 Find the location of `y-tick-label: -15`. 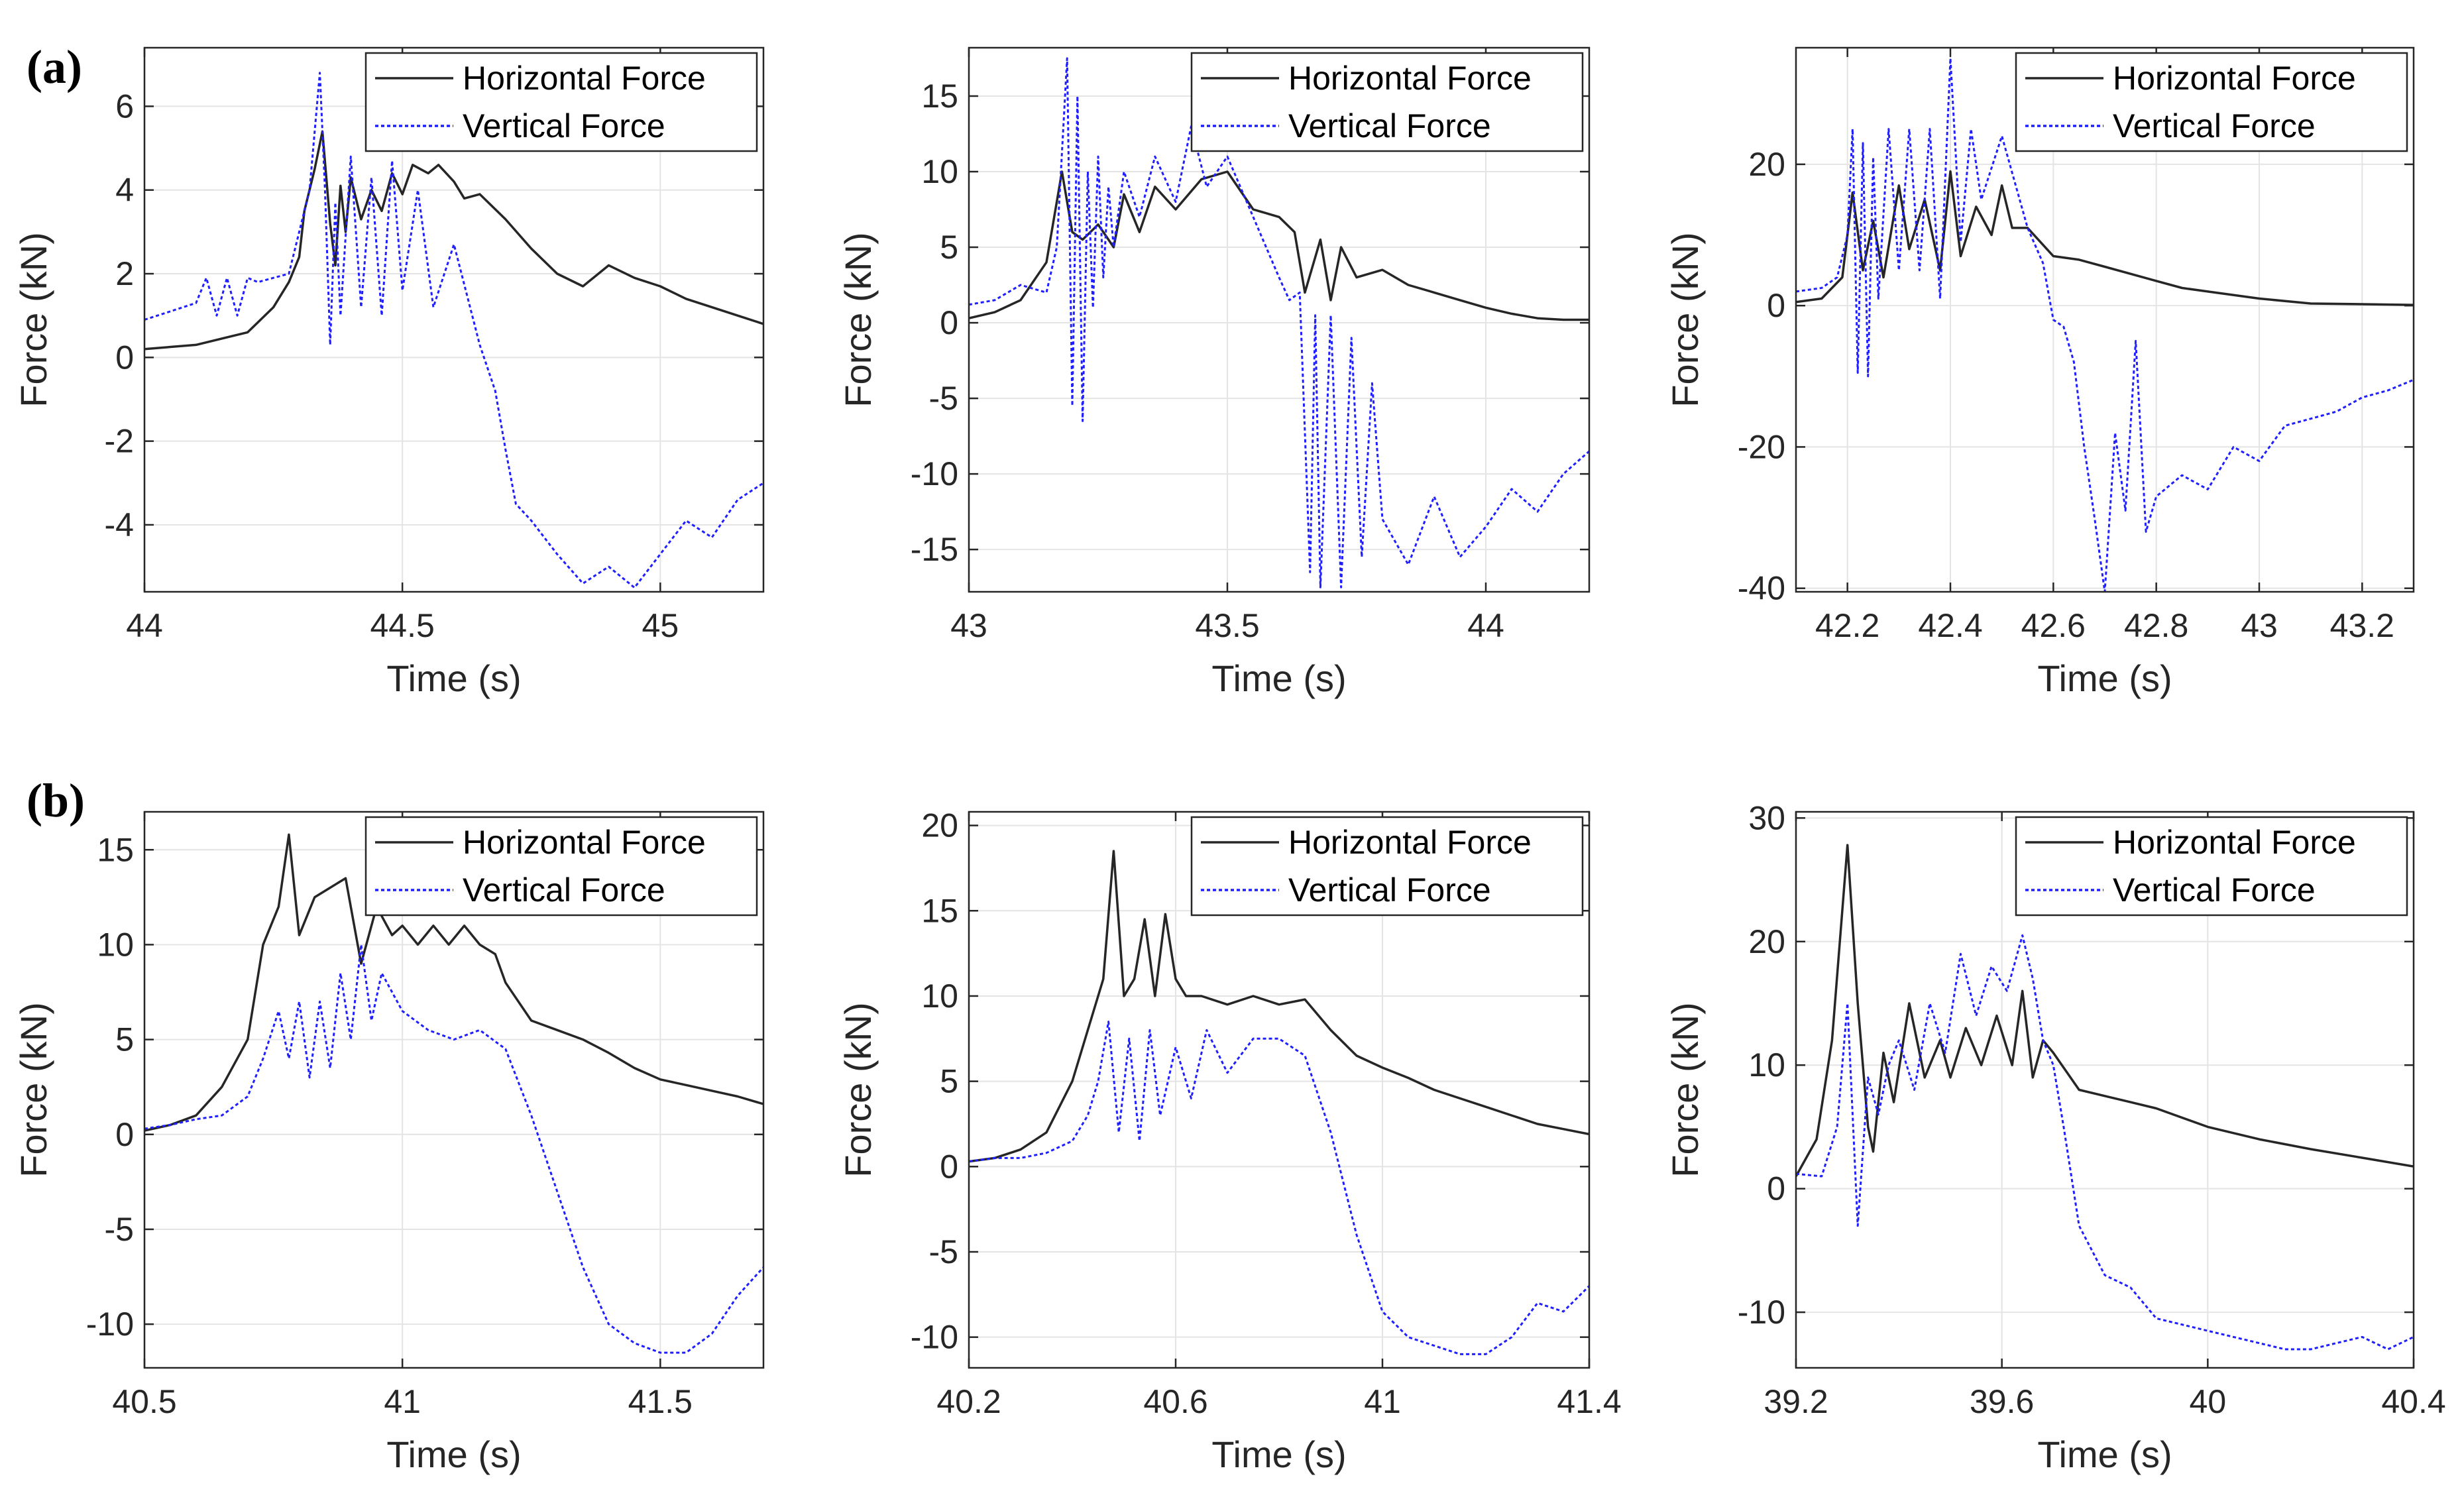

y-tick-label: -15 is located at coordinates (935, 549).